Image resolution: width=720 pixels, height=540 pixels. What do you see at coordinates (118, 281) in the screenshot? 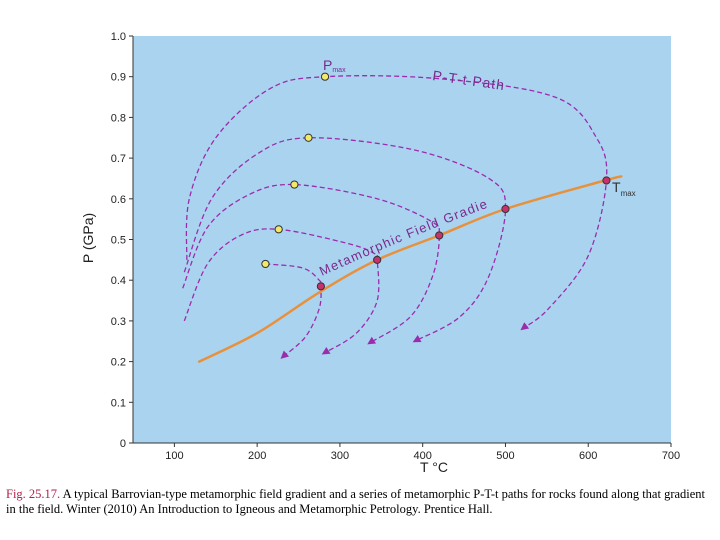
I see `y-tick-label: 0.4` at bounding box center [118, 281].